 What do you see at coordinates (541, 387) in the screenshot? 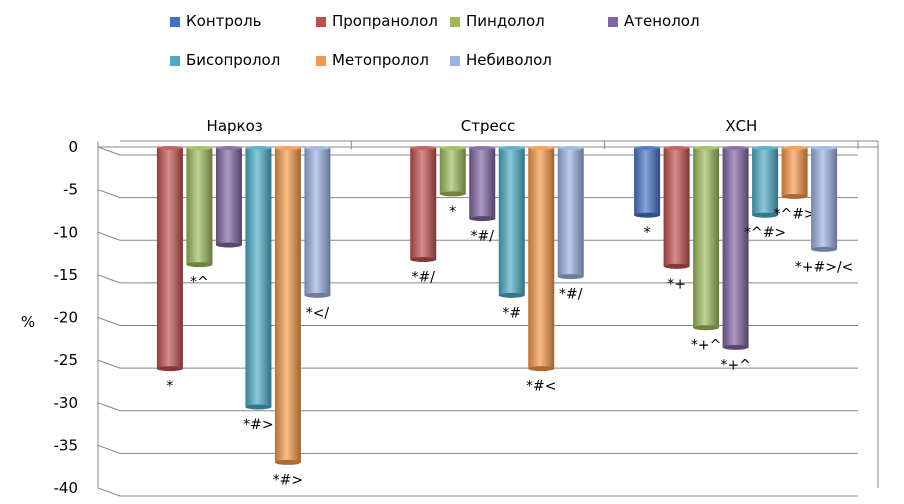
I see `bar-annotation: *#<` at bounding box center [541, 387].